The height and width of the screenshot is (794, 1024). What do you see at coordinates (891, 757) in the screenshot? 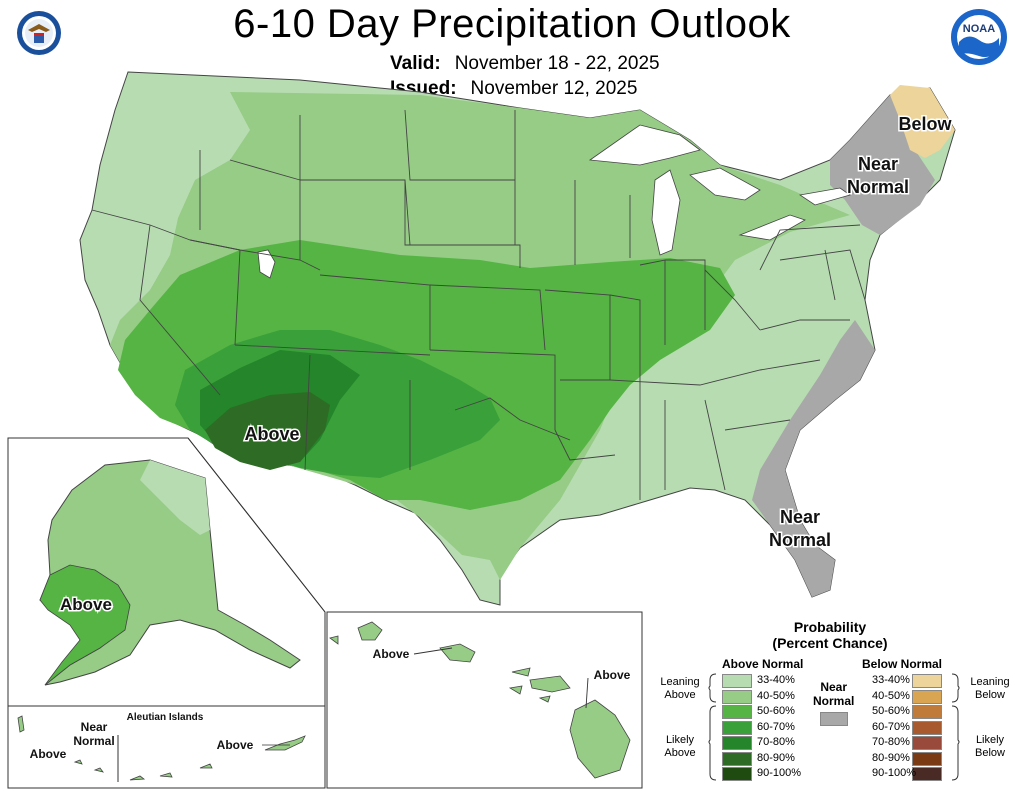
I see `legend-below-item-label: 80-90%` at bounding box center [891, 757].